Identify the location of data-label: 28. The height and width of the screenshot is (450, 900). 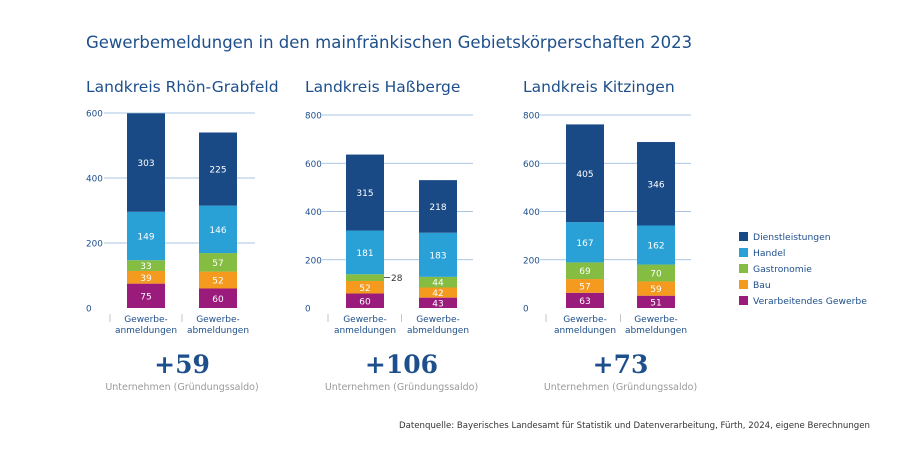
(397, 279).